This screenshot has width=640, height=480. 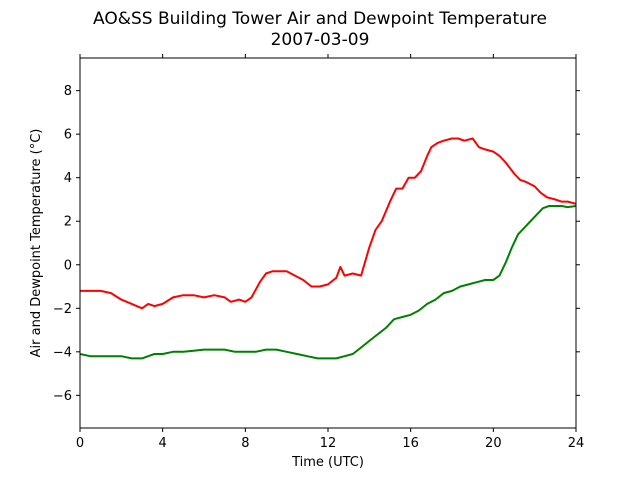 What do you see at coordinates (62, 309) in the screenshot?
I see `y-tick-label: −2` at bounding box center [62, 309].